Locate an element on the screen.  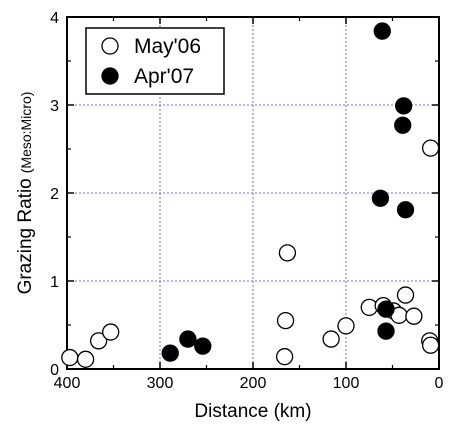
y-axis-label-main: Grazing Ratio is located at coordinates (25, 236).